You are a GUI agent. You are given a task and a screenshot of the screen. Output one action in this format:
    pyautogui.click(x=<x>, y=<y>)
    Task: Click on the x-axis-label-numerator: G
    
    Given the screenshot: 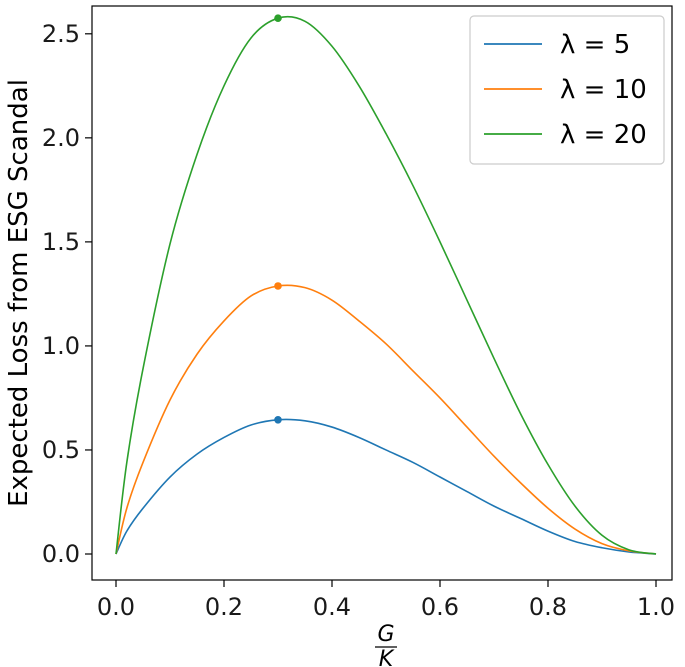 What is the action you would take?
    pyautogui.click(x=385, y=634)
    